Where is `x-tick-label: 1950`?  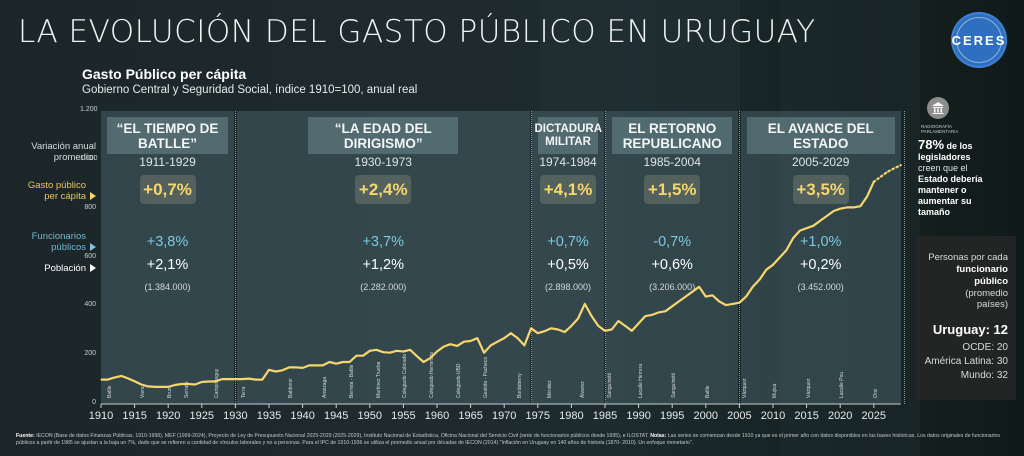 x-tick-label: 1950 is located at coordinates (370, 416).